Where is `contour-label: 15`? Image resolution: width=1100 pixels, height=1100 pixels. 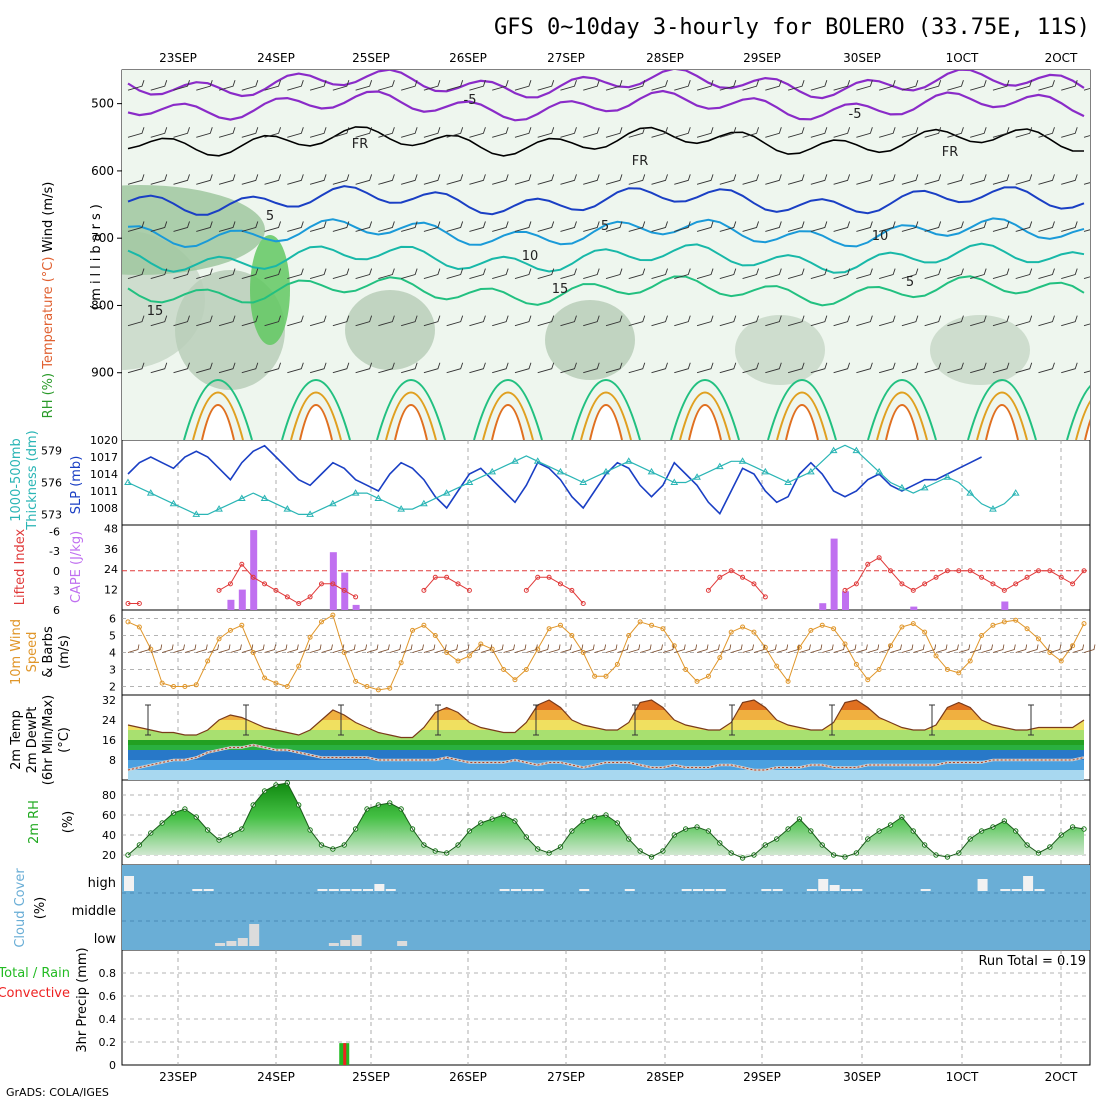
contour-label: 15 is located at coordinates (155, 311).